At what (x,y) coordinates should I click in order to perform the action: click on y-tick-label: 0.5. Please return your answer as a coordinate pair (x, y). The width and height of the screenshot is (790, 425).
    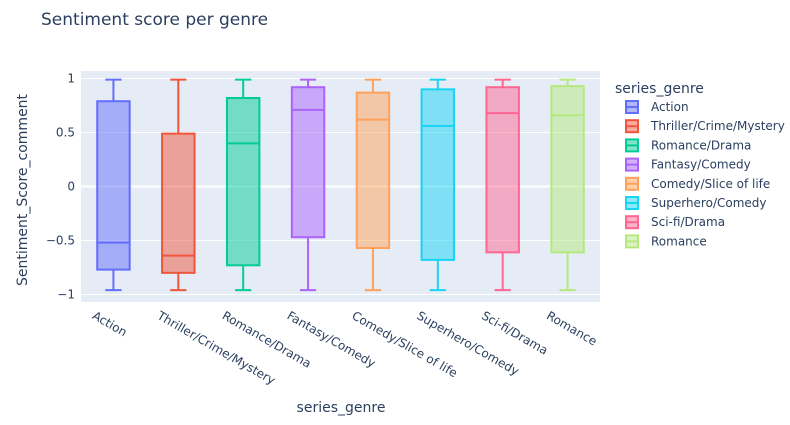
    Looking at the image, I should click on (65, 133).